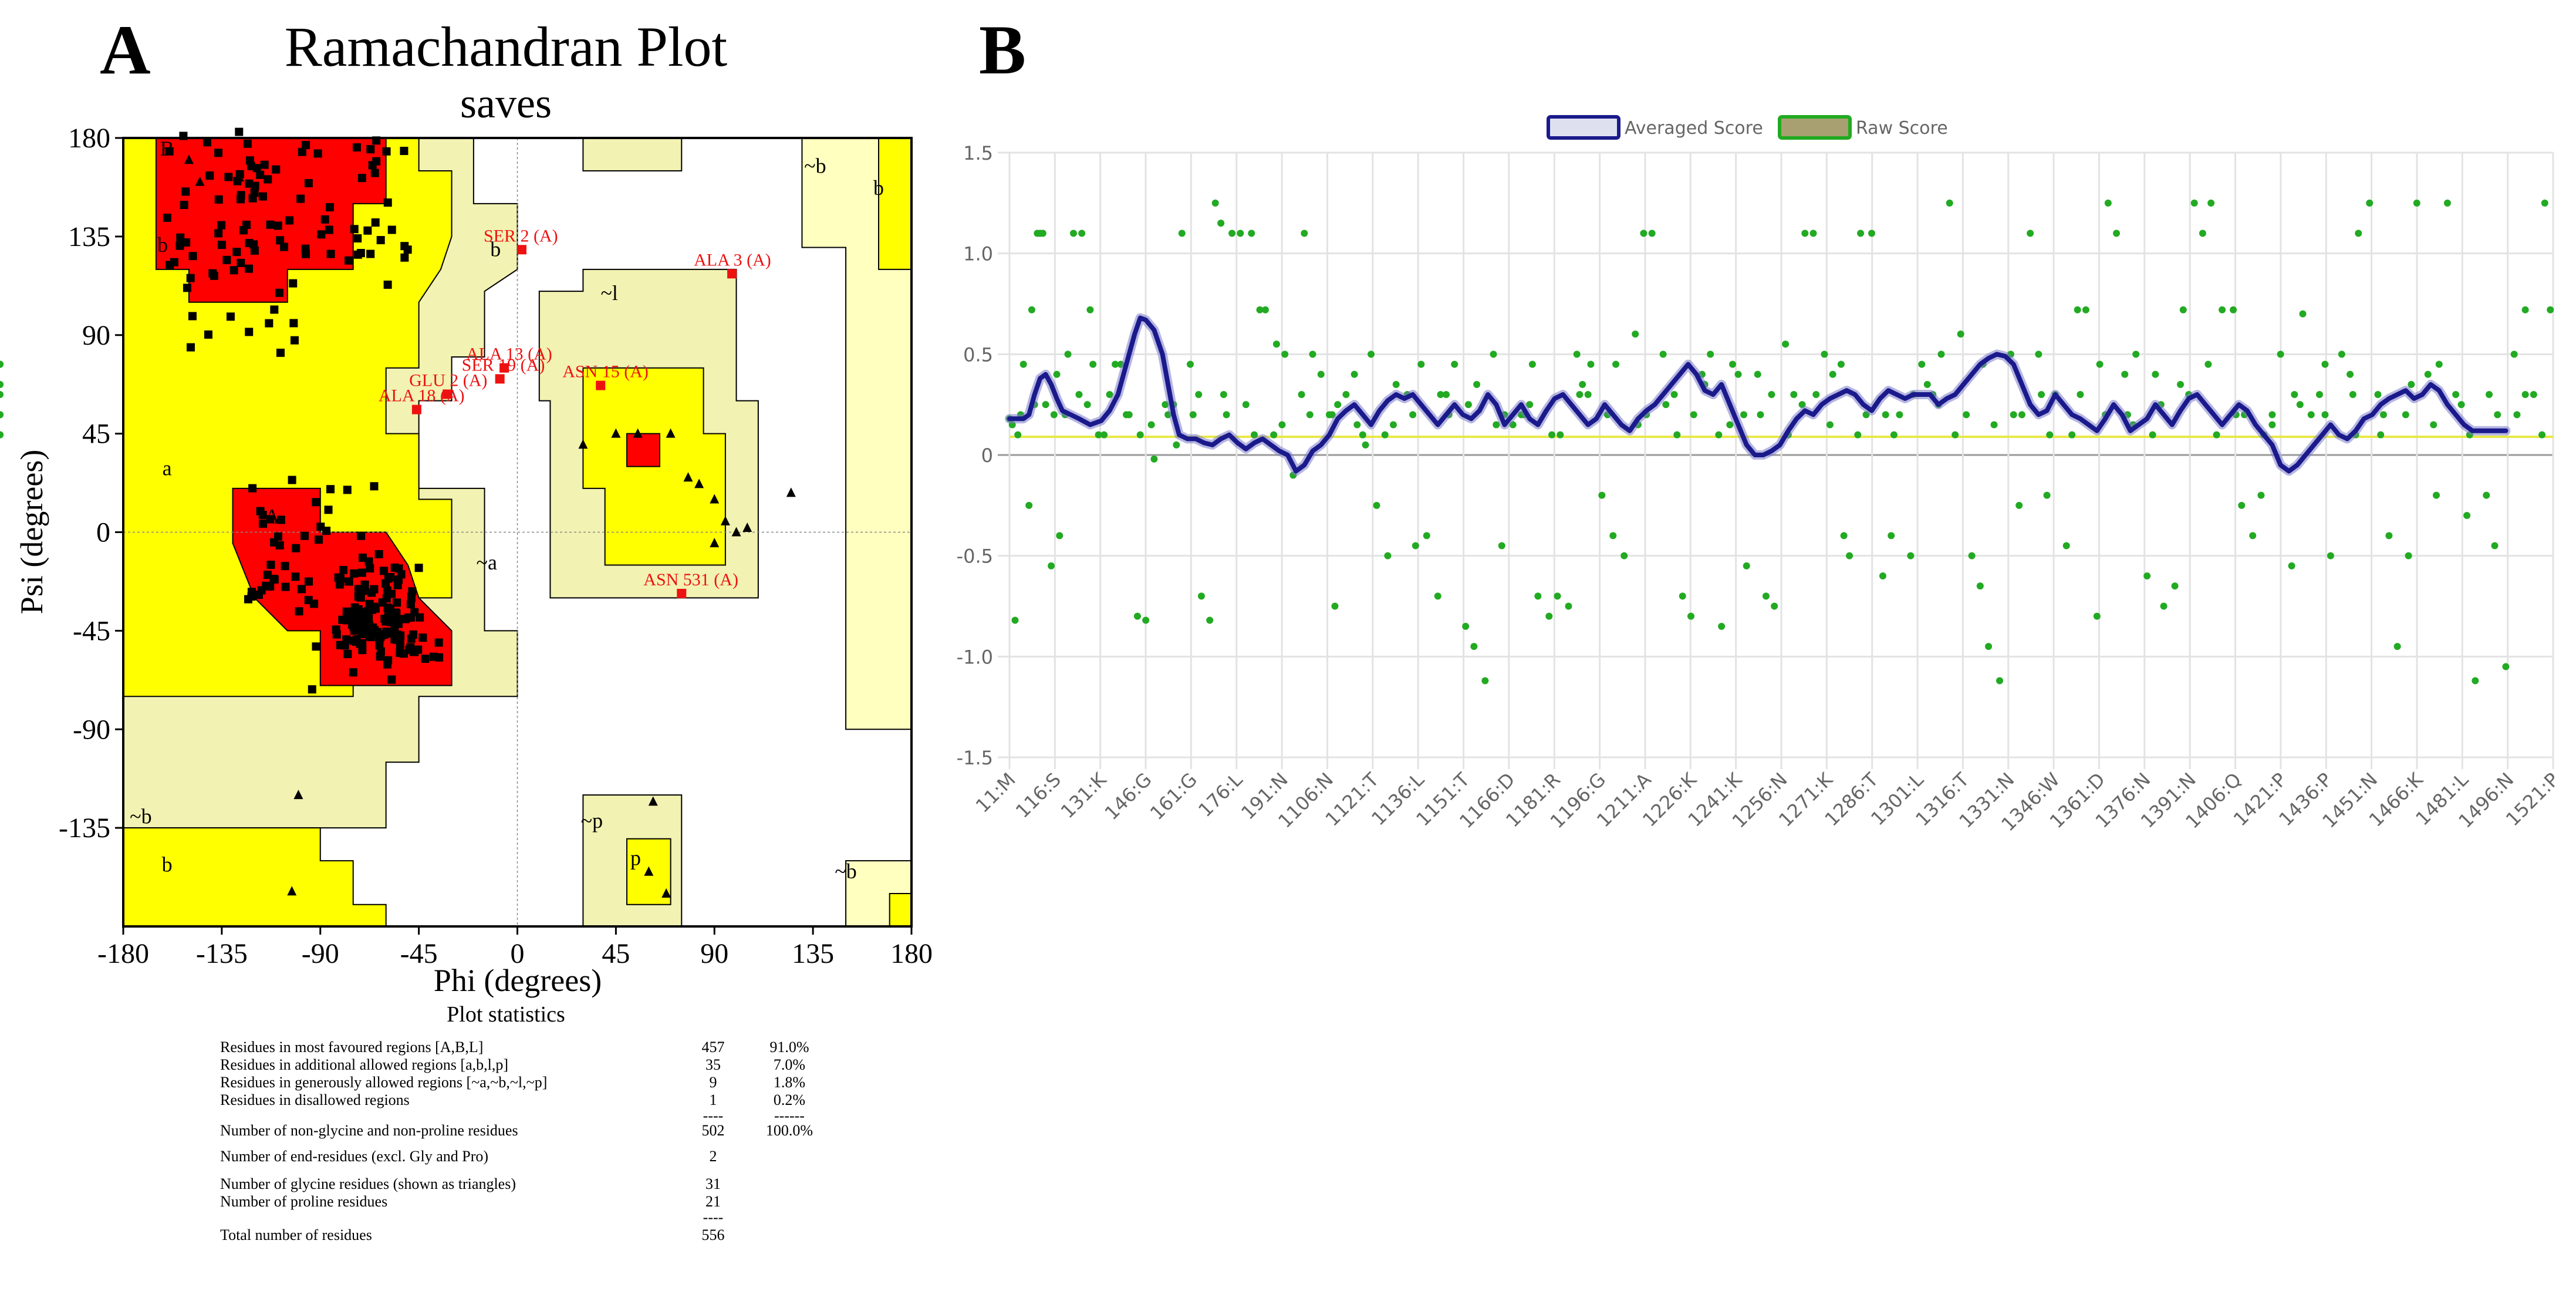  What do you see at coordinates (713, 1099) in the screenshot?
I see `stats-row-count: 1` at bounding box center [713, 1099].